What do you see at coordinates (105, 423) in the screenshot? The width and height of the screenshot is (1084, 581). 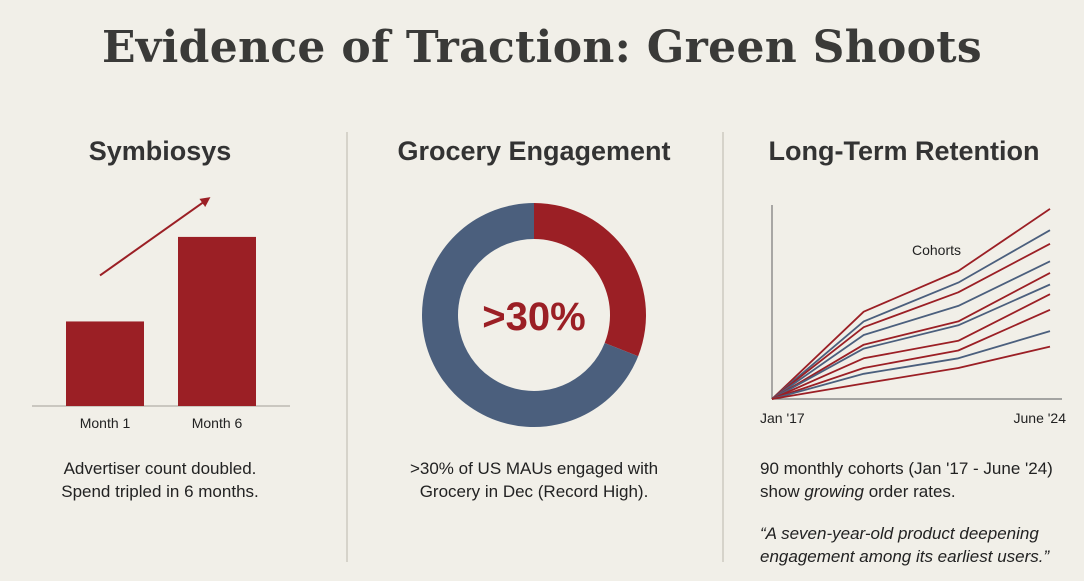 I see `x-tick-label: Month 1` at bounding box center [105, 423].